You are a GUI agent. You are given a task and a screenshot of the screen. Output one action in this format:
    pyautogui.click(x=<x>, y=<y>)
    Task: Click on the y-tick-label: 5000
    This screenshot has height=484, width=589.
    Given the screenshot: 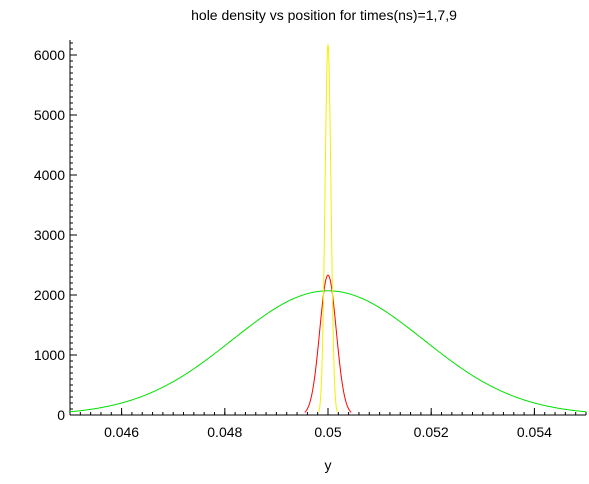 What is the action you would take?
    pyautogui.click(x=49, y=115)
    